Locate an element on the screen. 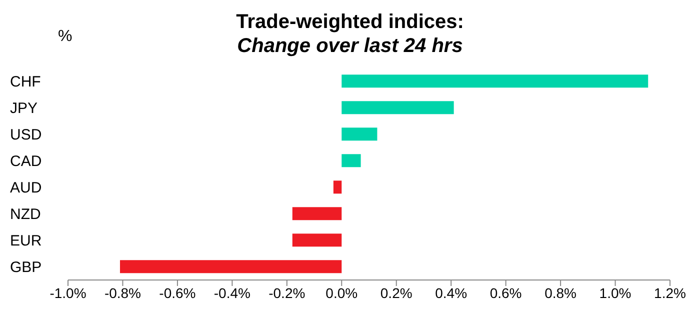  x-tick-label: 0.6% is located at coordinates (506, 292).